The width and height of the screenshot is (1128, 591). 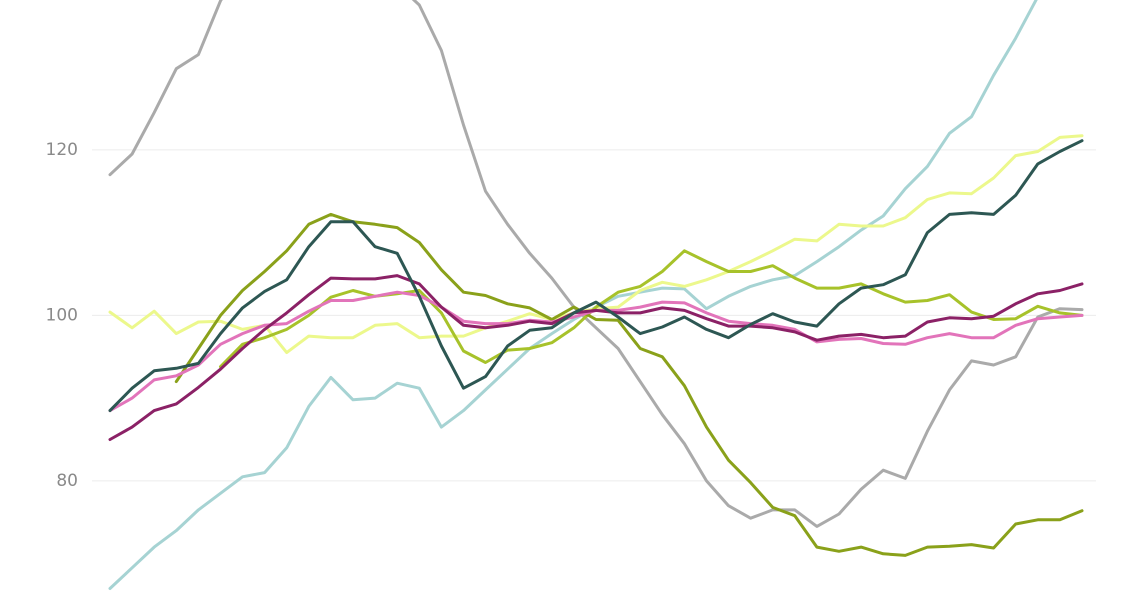 What do you see at coordinates (62, 150) in the screenshot?
I see `y-tick-label: 120` at bounding box center [62, 150].